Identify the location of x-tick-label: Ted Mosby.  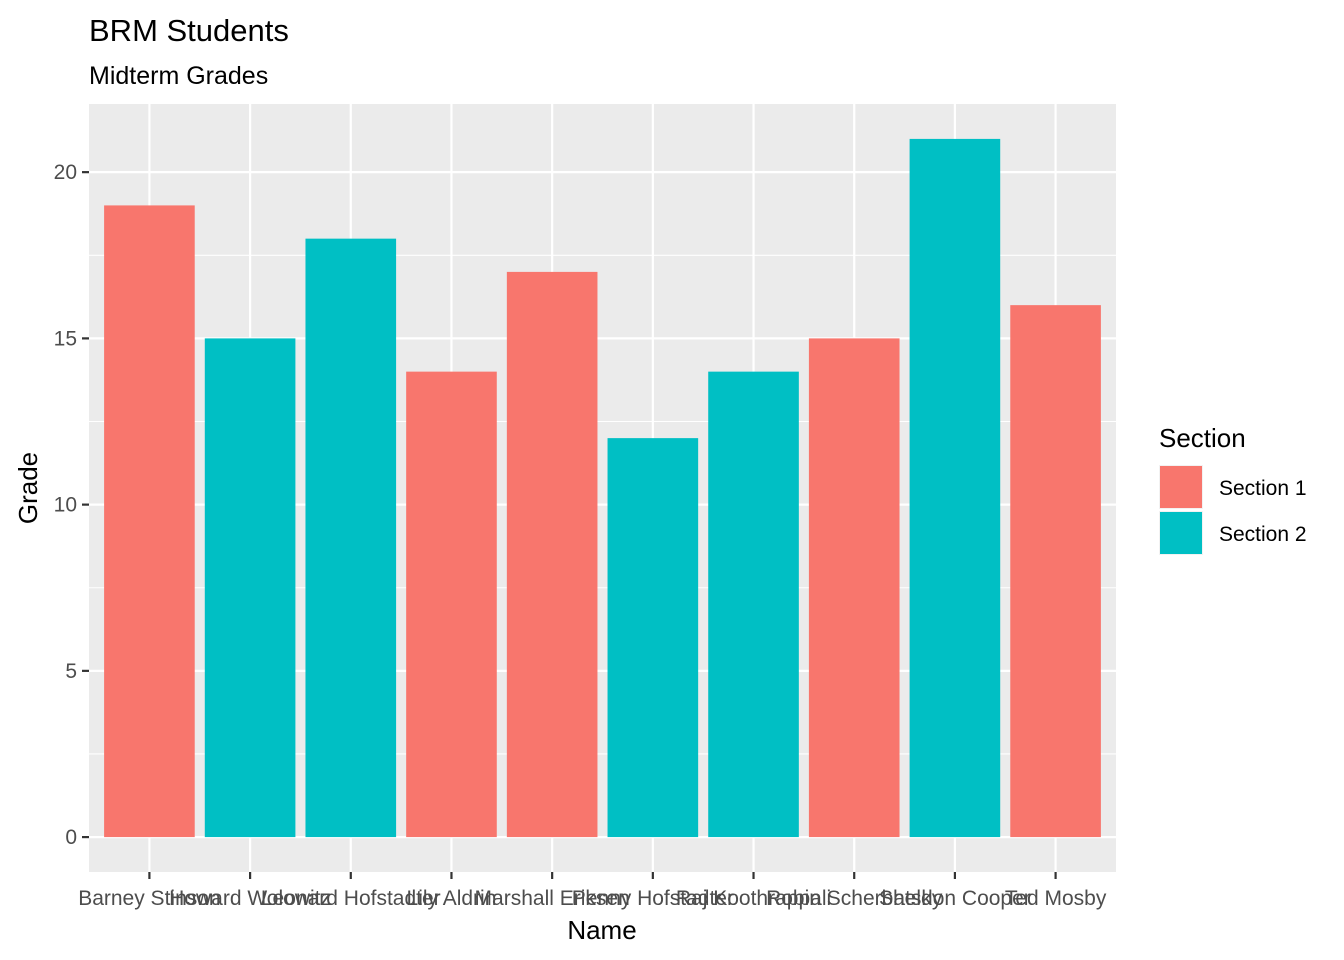
(1056, 898).